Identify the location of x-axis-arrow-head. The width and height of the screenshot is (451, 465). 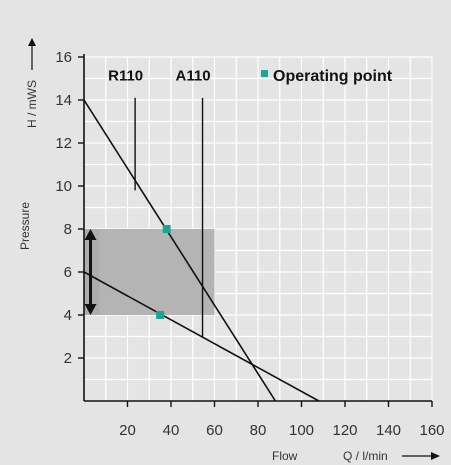
(435, 456).